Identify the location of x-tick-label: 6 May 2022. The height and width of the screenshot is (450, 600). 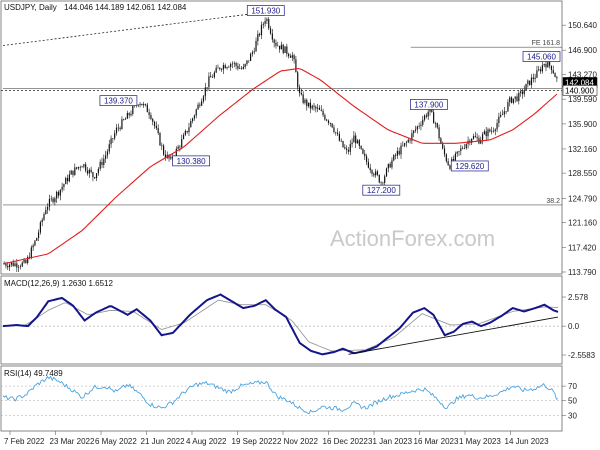
(116, 441).